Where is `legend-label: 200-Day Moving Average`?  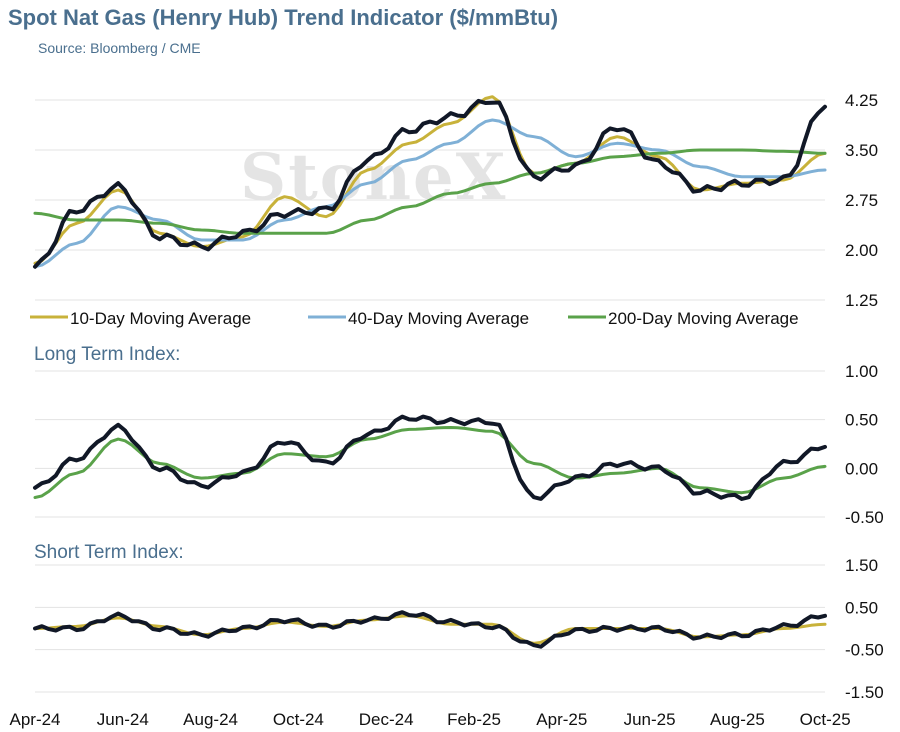
legend-label: 200-Day Moving Average is located at coordinates (703, 318).